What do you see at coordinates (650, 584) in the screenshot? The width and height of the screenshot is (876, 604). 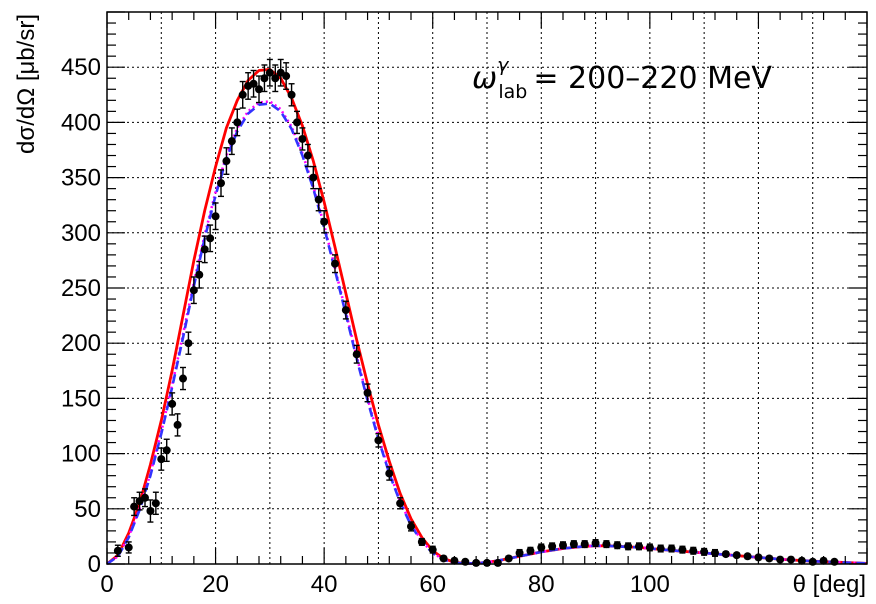 I see `x-tick-label: 100` at bounding box center [650, 584].